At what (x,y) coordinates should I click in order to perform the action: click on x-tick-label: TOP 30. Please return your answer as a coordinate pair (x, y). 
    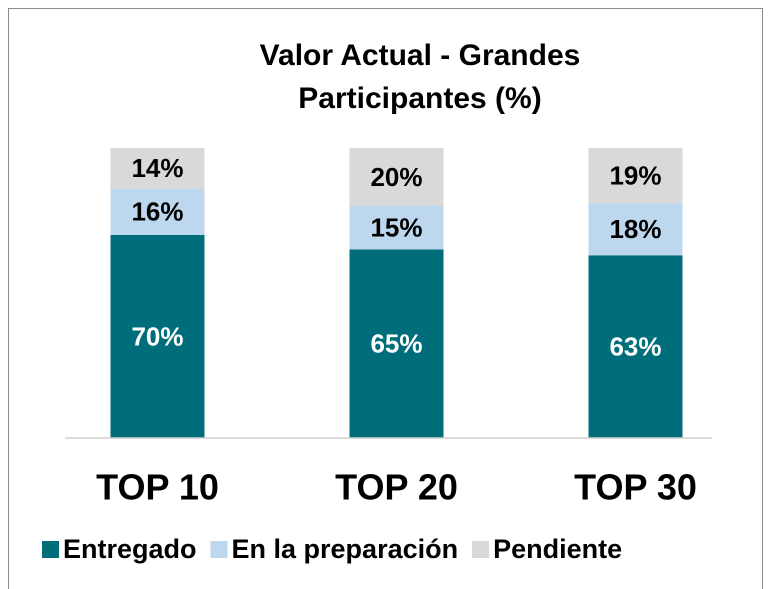
    Looking at the image, I should click on (635, 487).